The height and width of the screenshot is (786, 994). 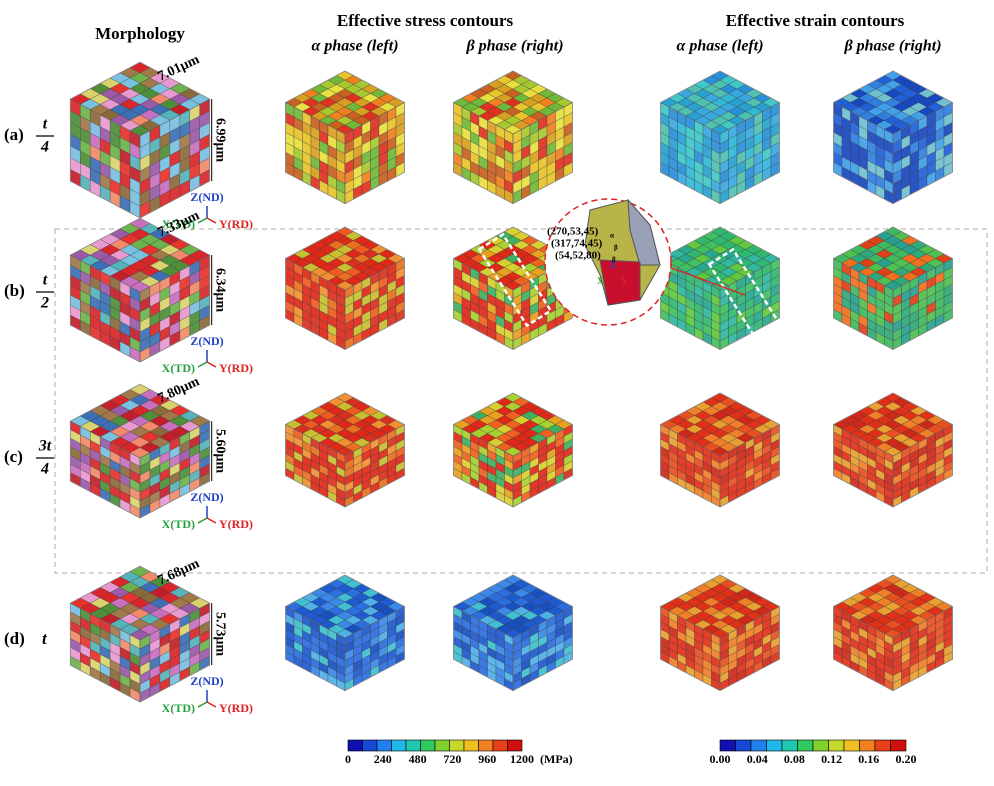 What do you see at coordinates (868, 759) in the screenshot?
I see `colorbar-tick: 0.16` at bounding box center [868, 759].